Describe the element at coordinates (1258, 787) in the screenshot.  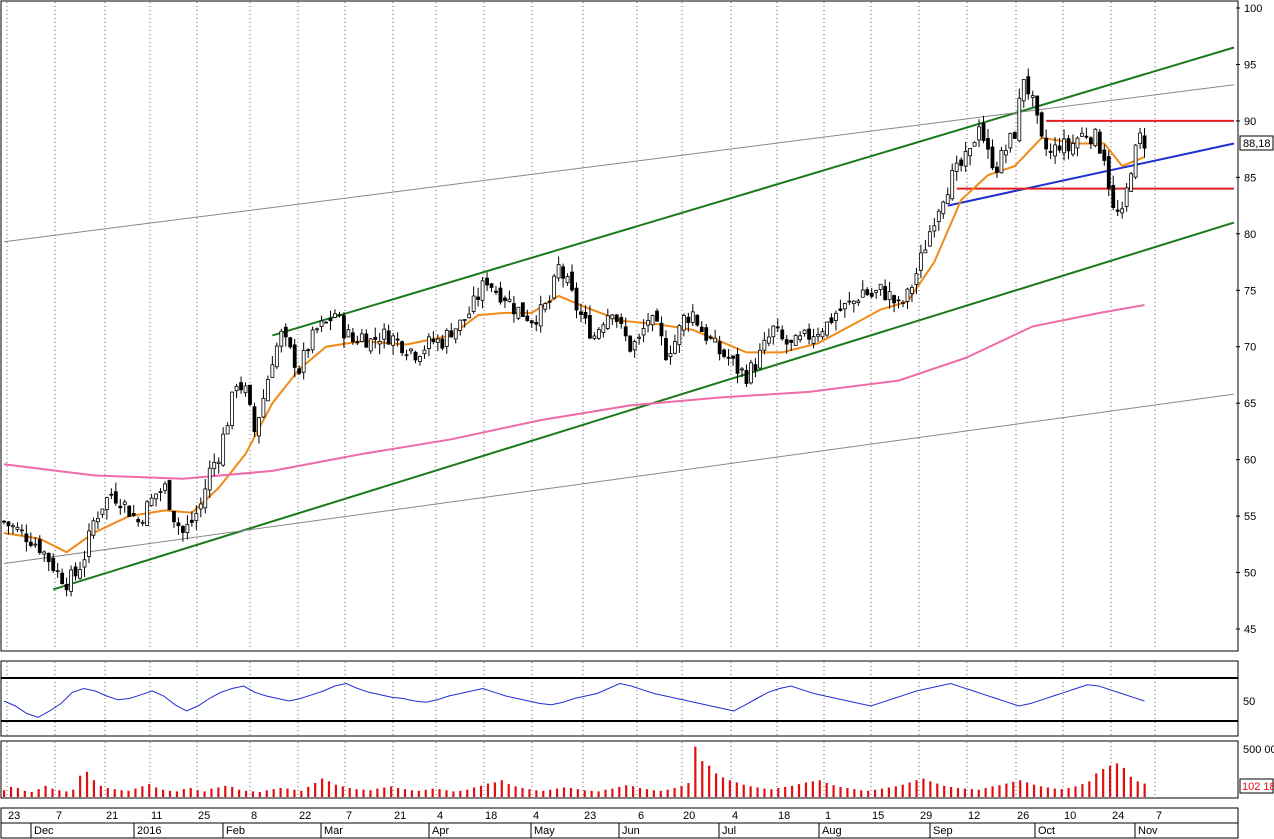
I see `last-volume-label: 102 18` at that location.